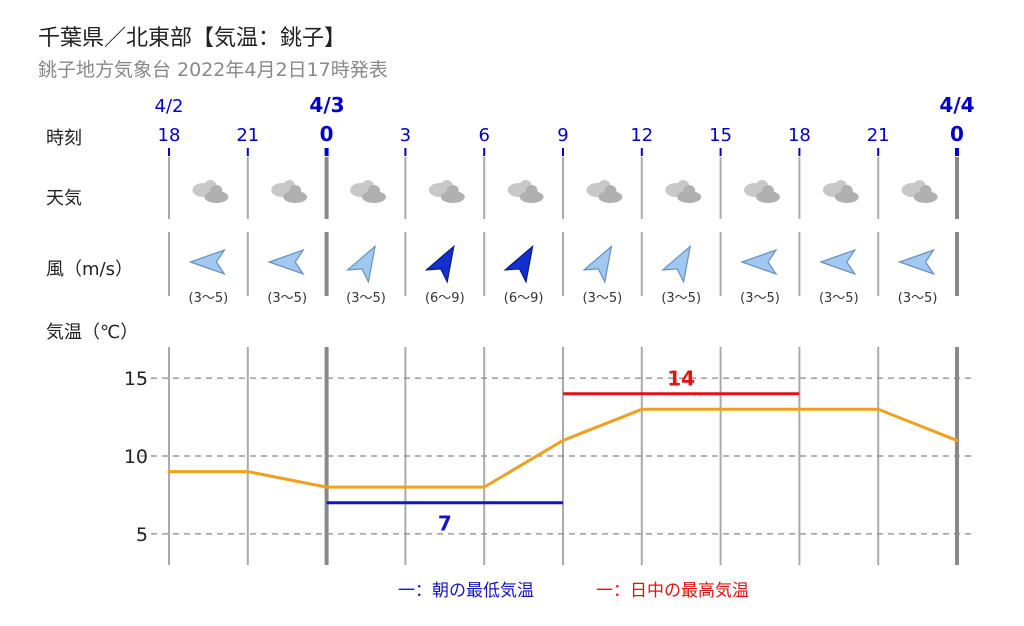 Image resolution: width=1024 pixels, height=626 pixels. I want to click on page-subtitle: 銚子地方気象台 2022年4月2日17時発表, so click(213, 70).